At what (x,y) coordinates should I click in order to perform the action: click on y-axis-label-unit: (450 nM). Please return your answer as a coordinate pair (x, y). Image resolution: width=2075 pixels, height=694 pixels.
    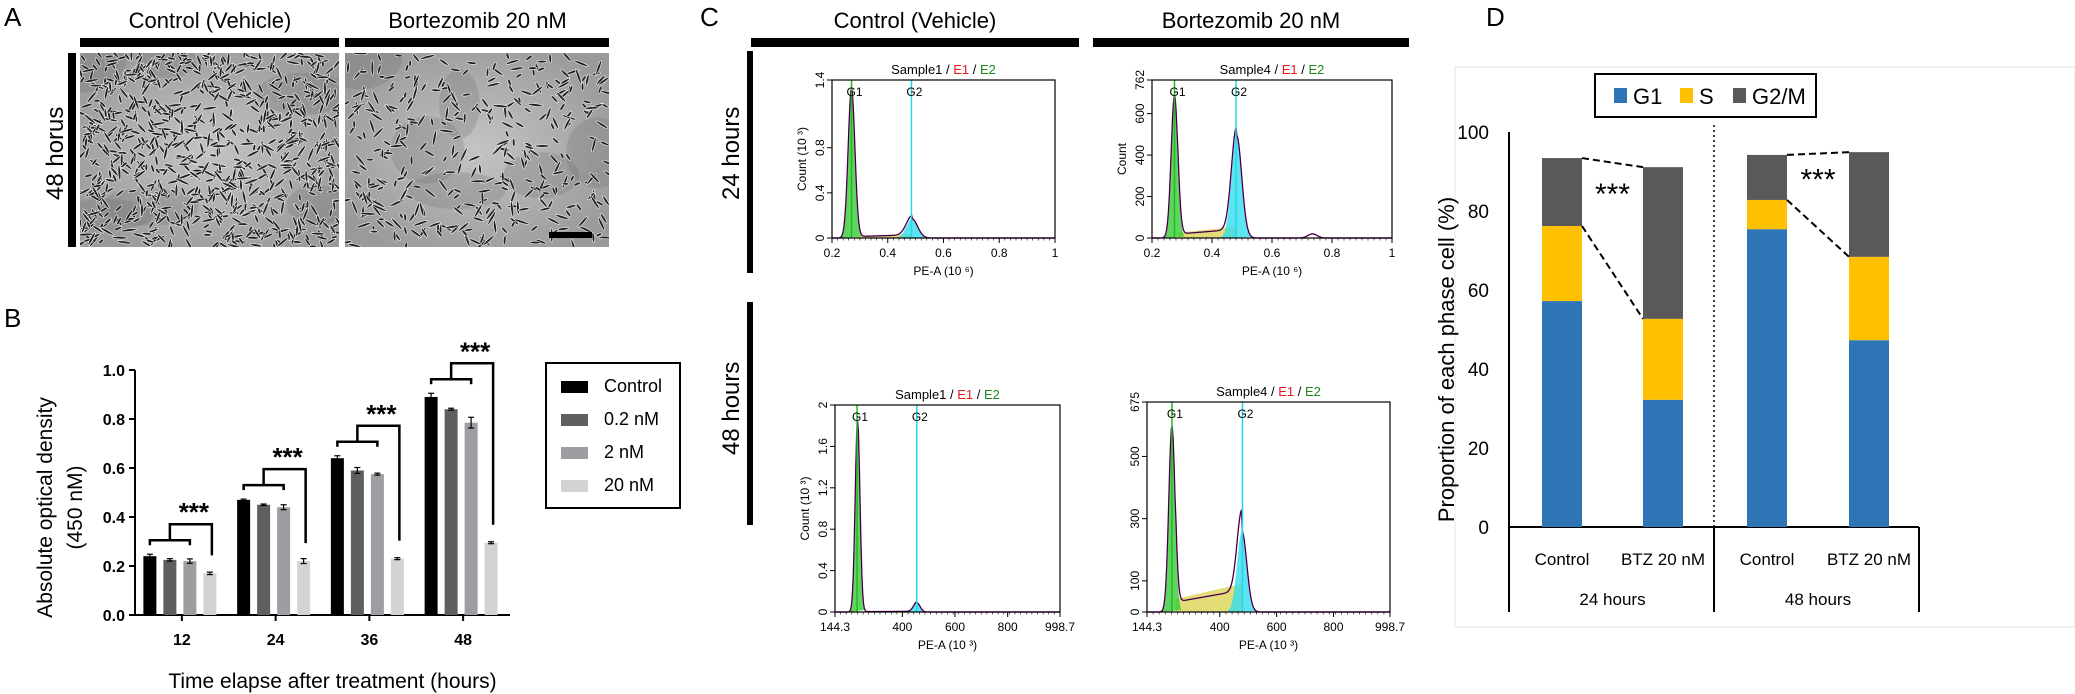
    Looking at the image, I should click on (75, 507).